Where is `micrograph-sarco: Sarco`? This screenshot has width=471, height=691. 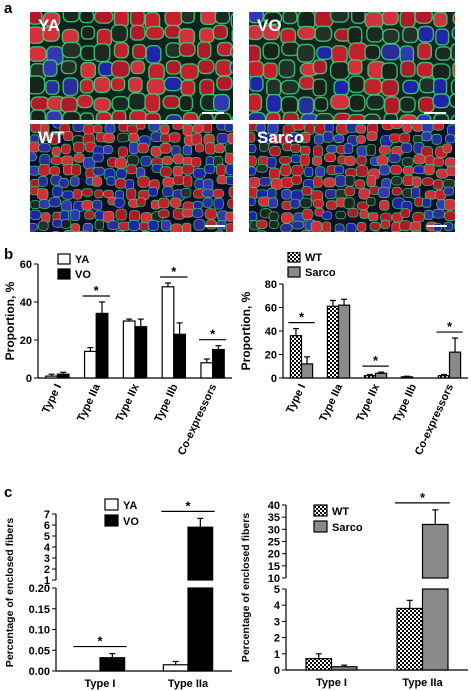
micrograph-sarco: Sarco is located at coordinates (352, 178).